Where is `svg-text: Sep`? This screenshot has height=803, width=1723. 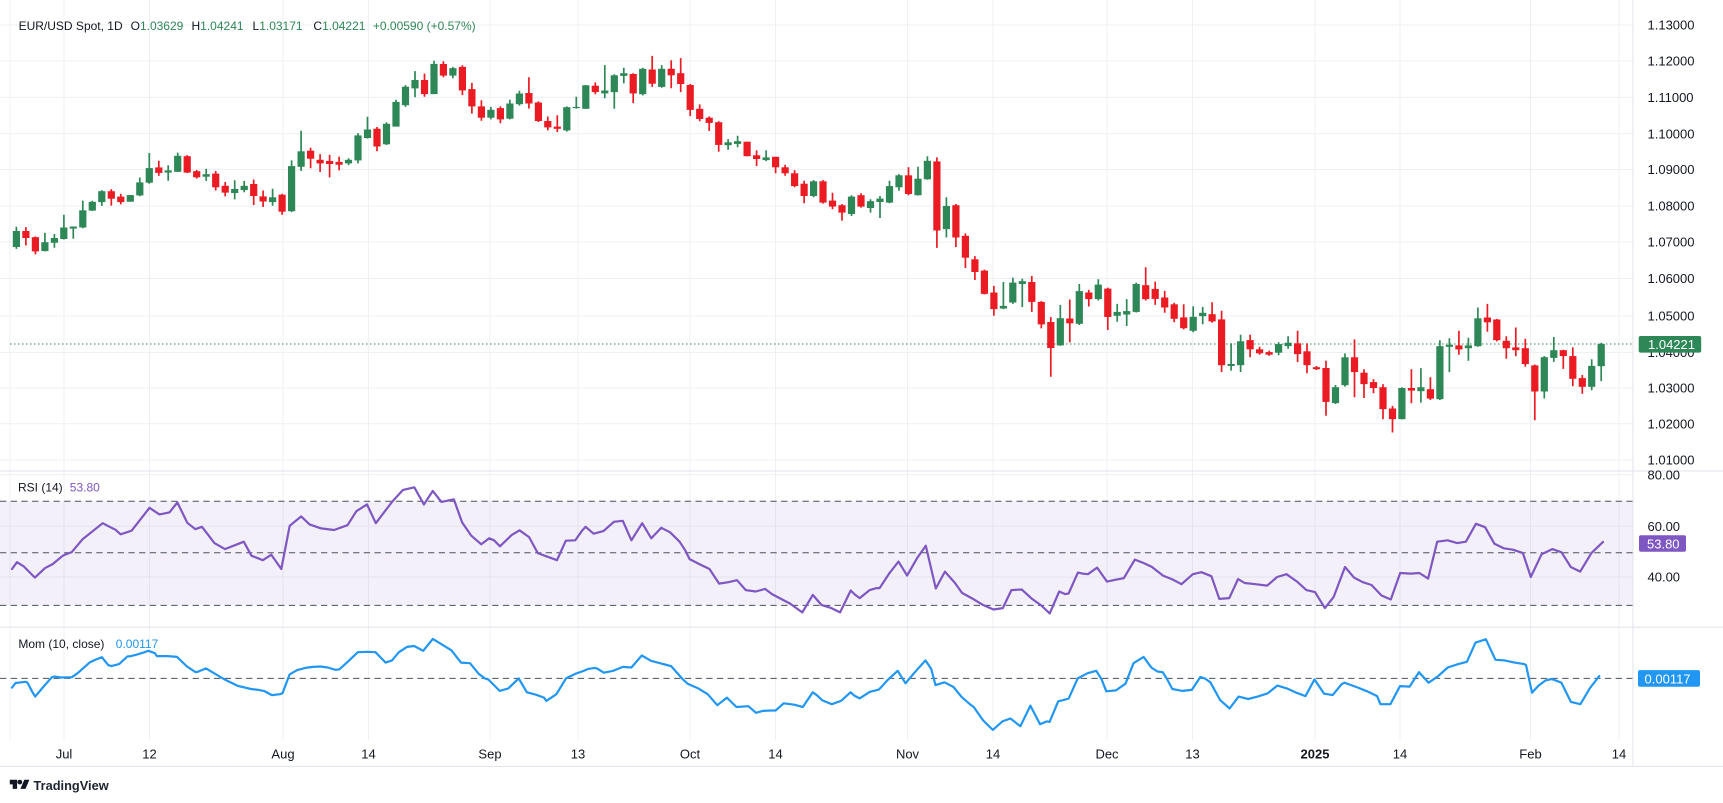 svg-text: Sep is located at coordinates (489, 754).